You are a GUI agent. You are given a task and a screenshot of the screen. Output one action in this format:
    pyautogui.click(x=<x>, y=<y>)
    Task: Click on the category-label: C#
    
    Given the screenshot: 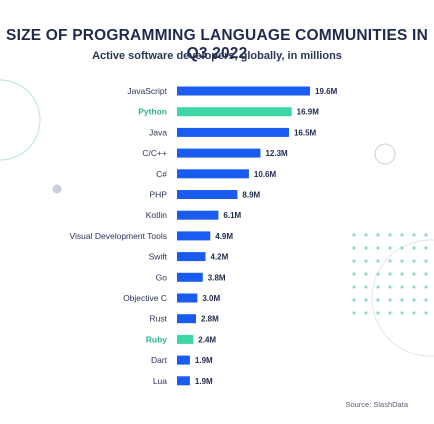 What is the action you would take?
    pyautogui.click(x=161, y=174)
    